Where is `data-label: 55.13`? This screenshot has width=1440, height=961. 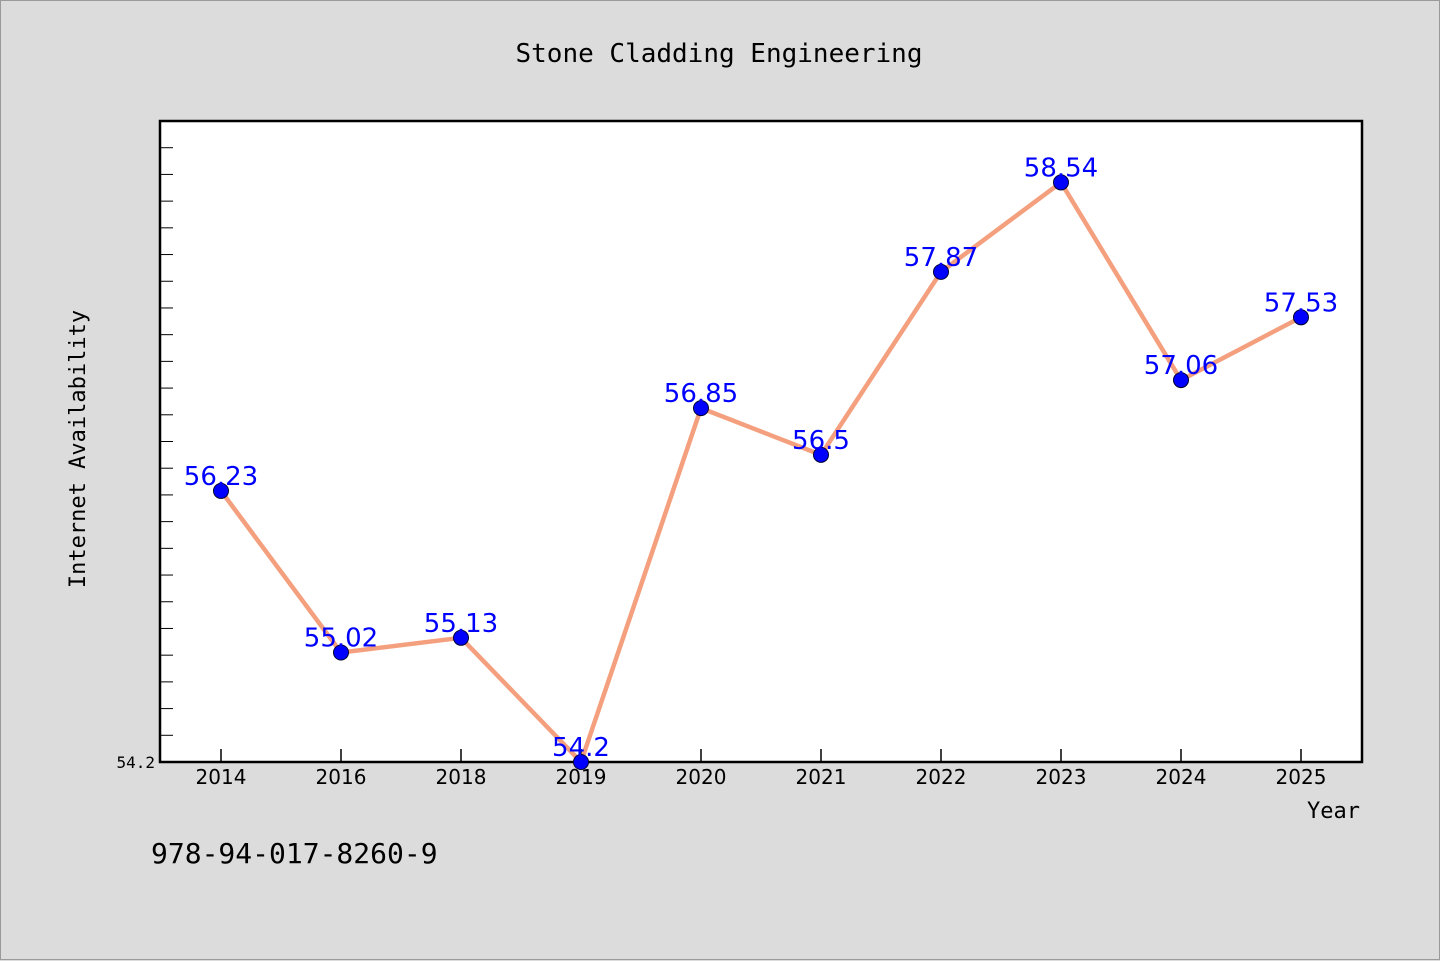 data-label: 55.13 is located at coordinates (461, 624).